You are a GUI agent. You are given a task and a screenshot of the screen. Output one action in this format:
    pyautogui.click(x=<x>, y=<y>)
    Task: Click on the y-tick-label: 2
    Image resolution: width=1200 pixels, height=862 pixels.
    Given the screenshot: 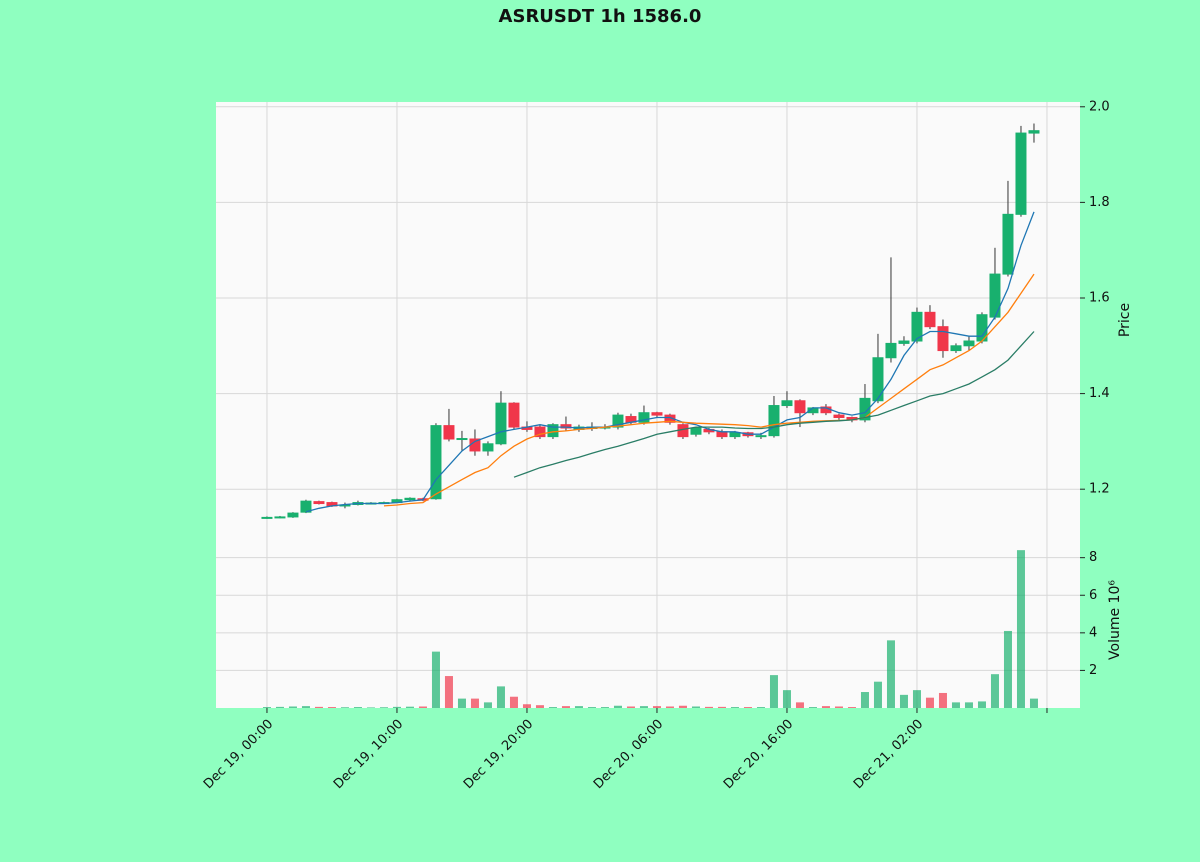 What is the action you would take?
    pyautogui.click(x=1093, y=670)
    